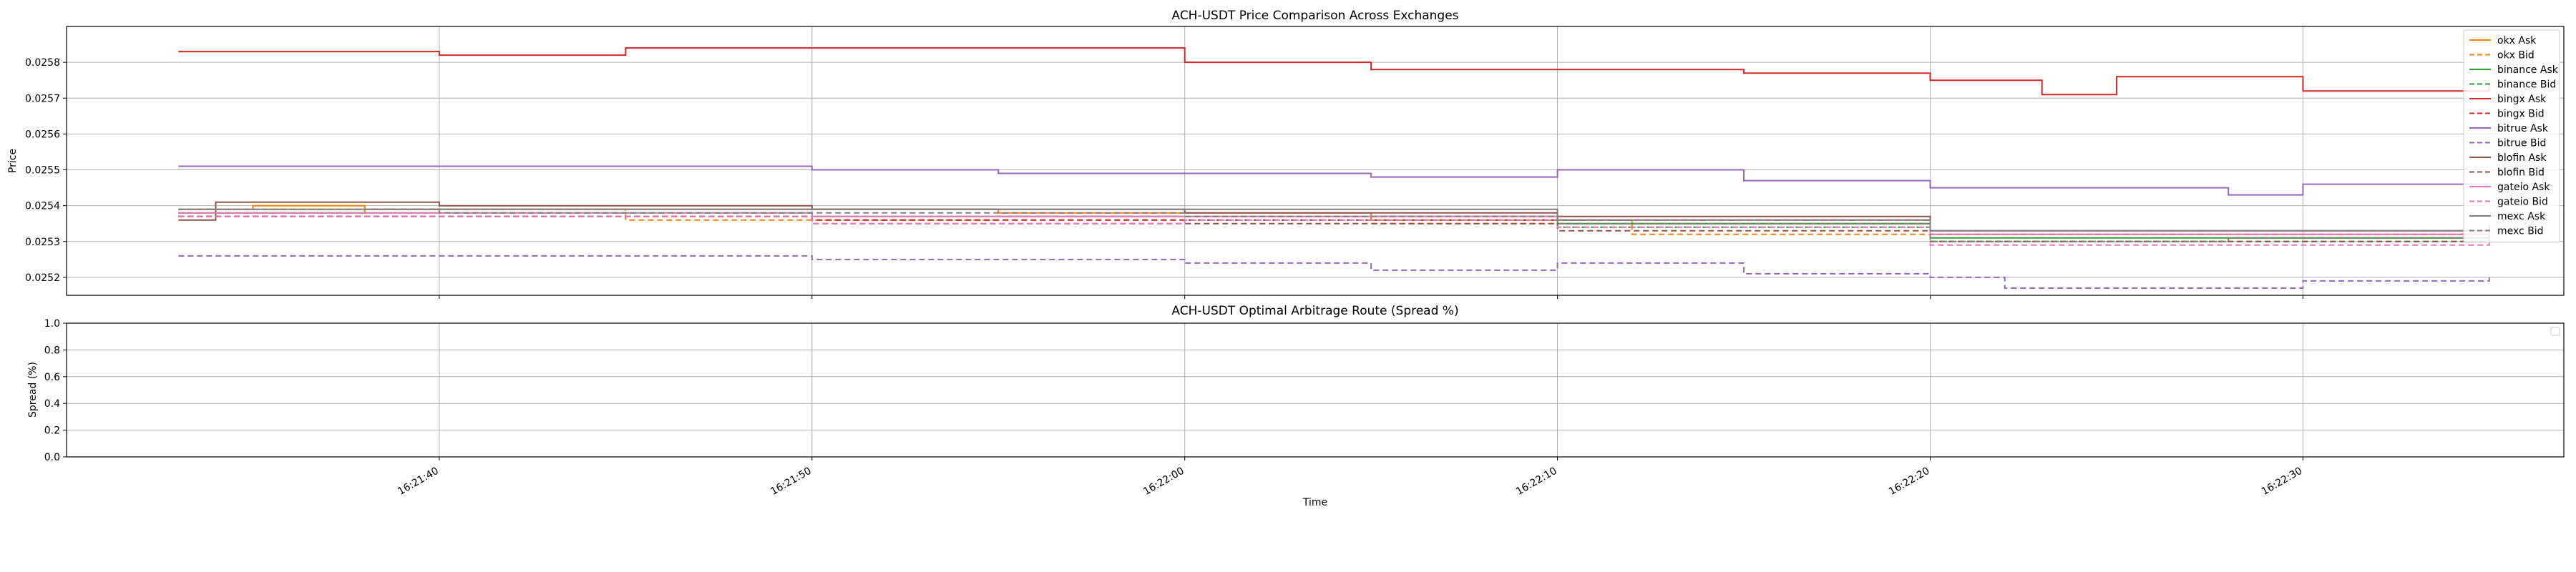 The width and height of the screenshot is (2576, 572). I want to click on series-line-mexc-bid, so click(1333, 225).